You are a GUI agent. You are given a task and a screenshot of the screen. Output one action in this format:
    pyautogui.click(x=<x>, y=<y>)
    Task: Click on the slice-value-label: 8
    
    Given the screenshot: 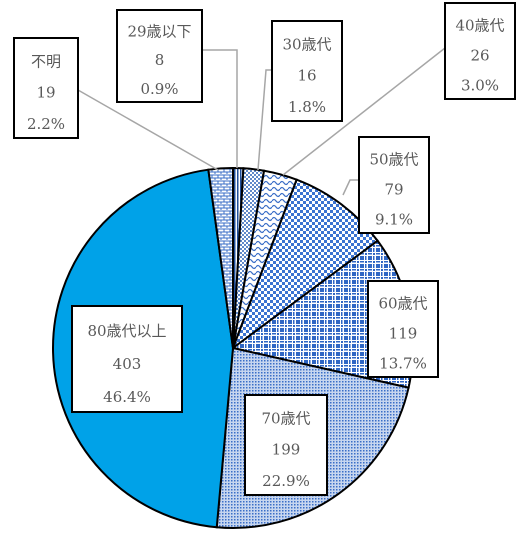 What is the action you would take?
    pyautogui.click(x=160, y=60)
    